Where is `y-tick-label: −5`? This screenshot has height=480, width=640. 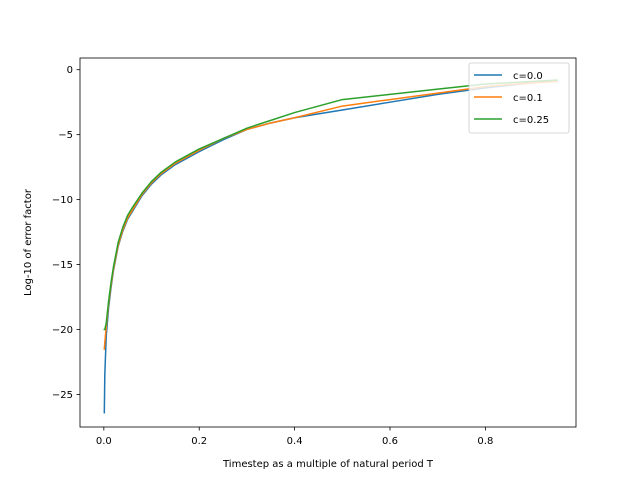
y-tick-label: −5 is located at coordinates (65, 135).